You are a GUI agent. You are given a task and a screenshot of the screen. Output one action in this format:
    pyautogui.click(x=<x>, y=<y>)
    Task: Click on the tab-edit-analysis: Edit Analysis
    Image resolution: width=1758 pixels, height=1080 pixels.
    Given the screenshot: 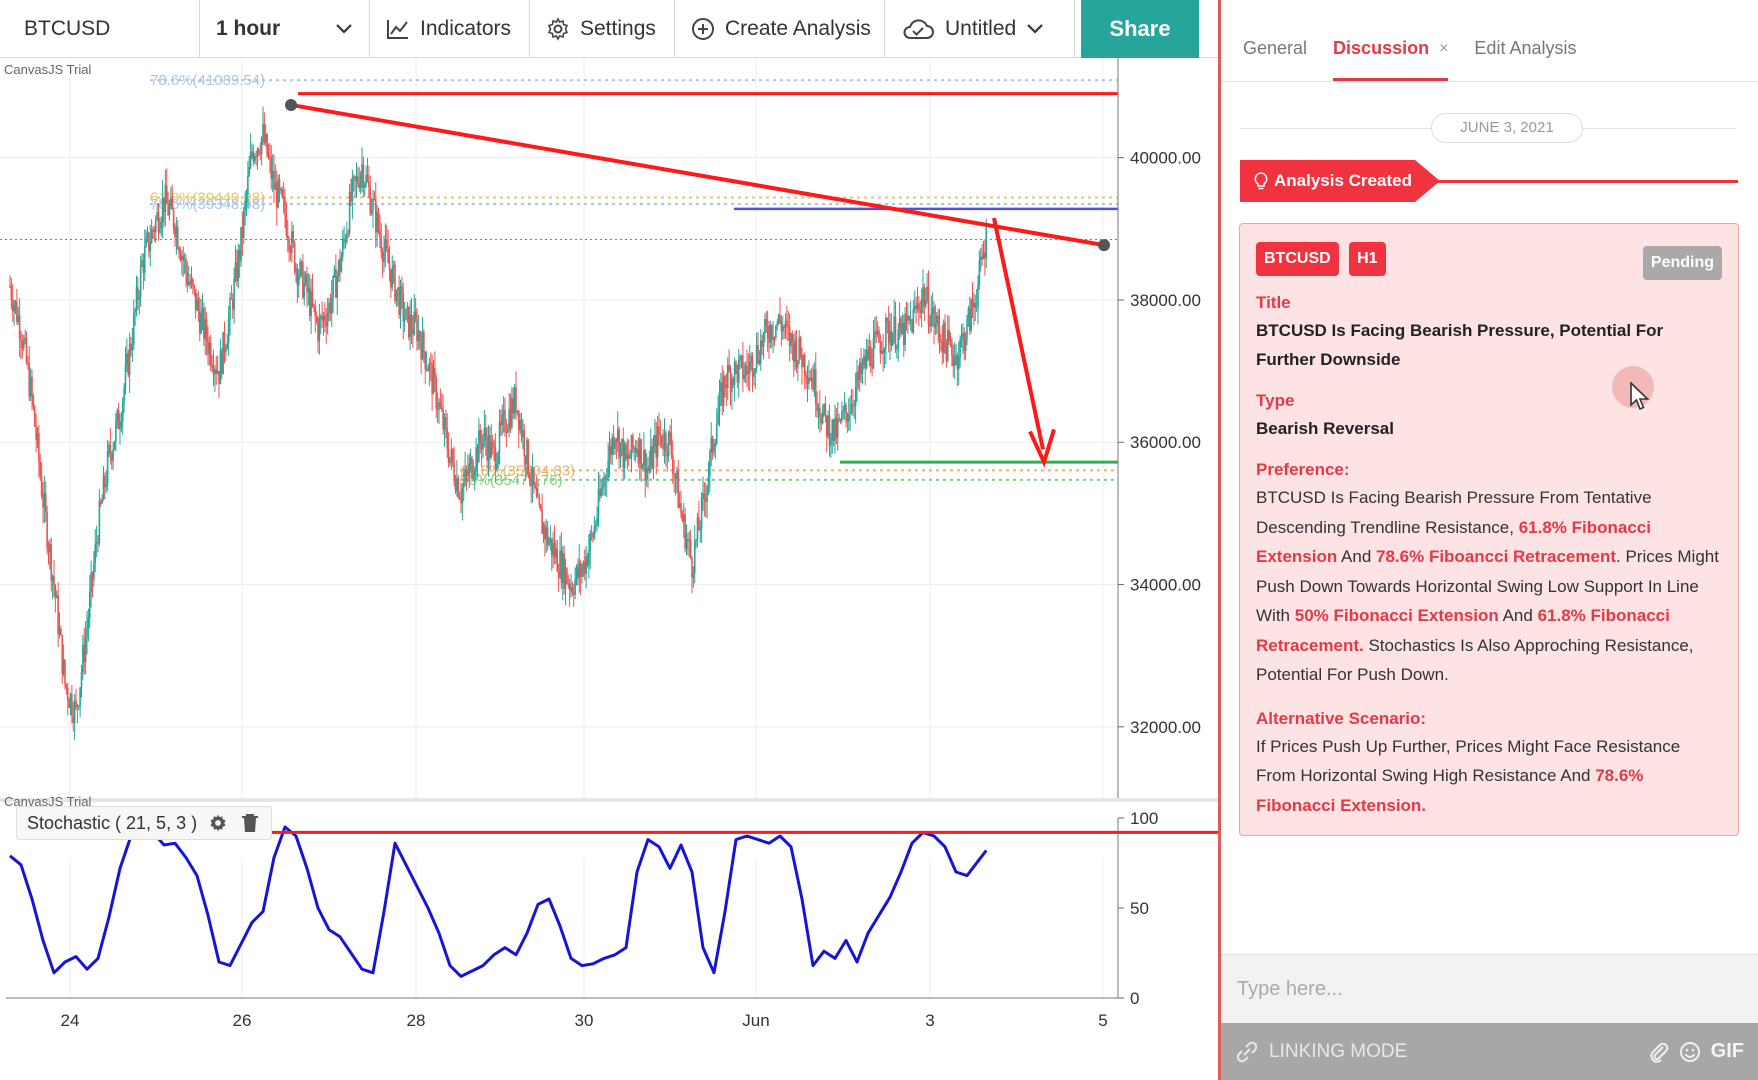 What is the action you would take?
    pyautogui.click(x=1525, y=59)
    